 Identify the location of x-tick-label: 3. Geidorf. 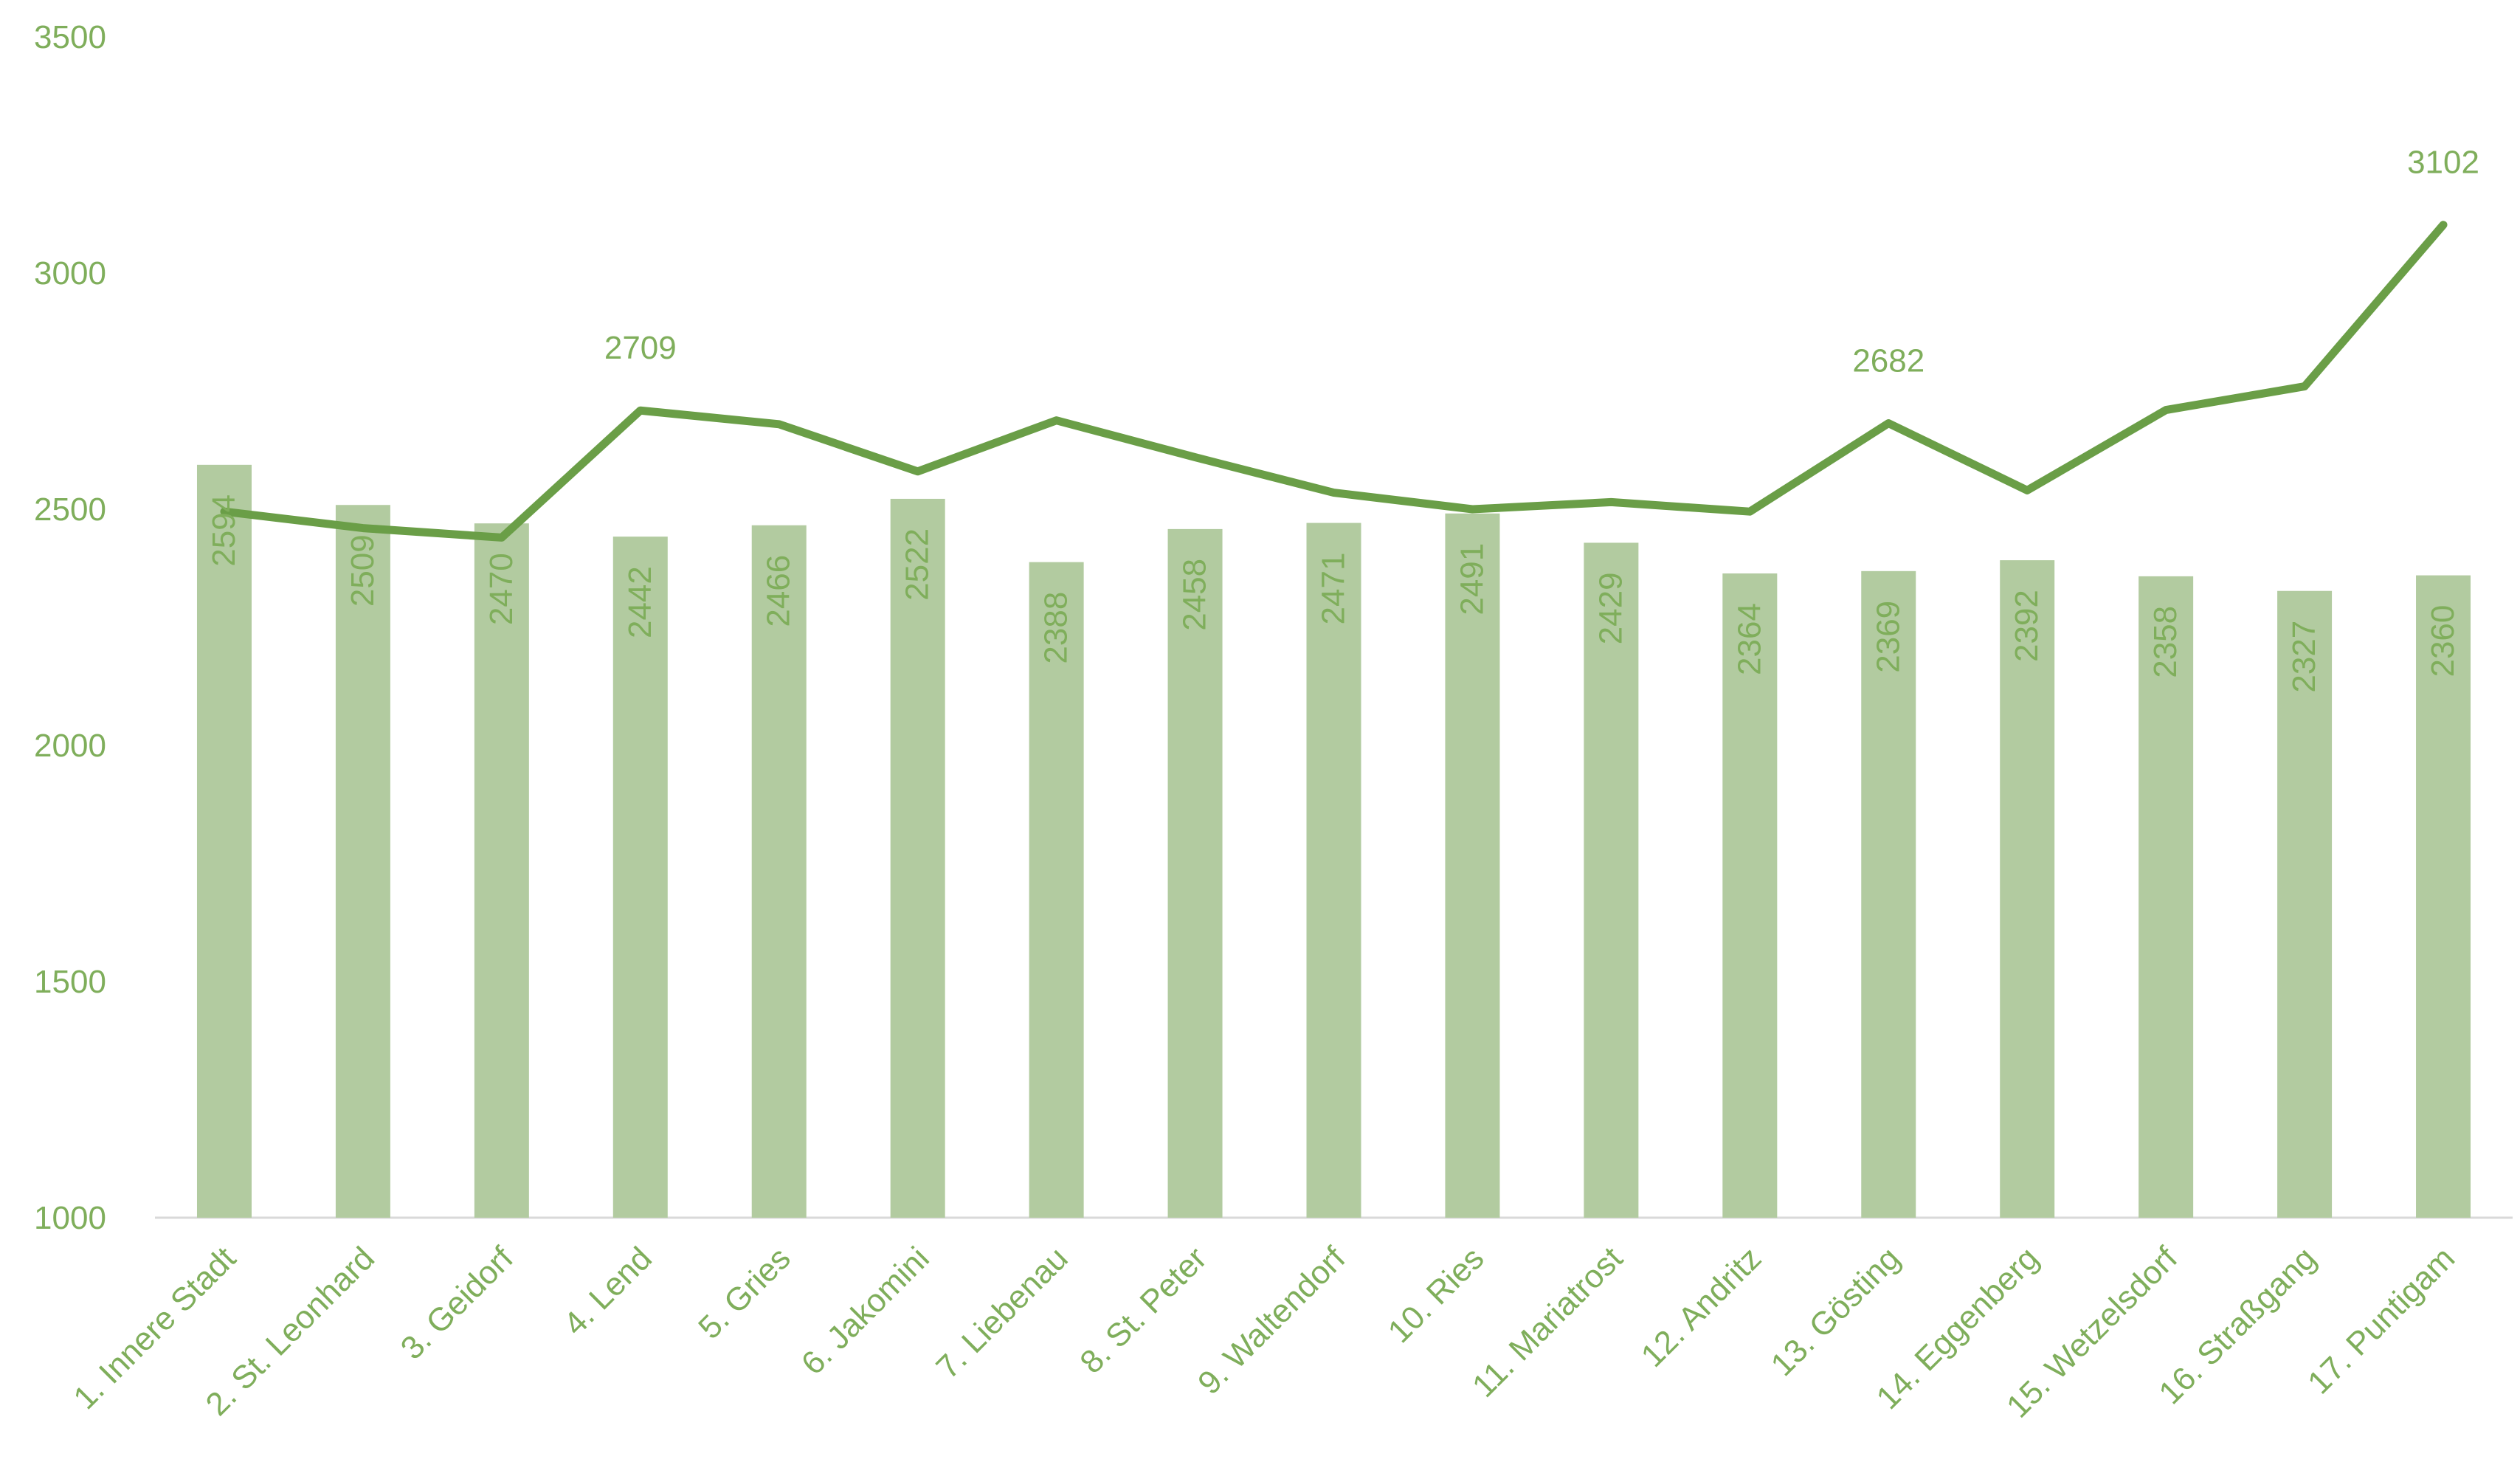
(457, 1303).